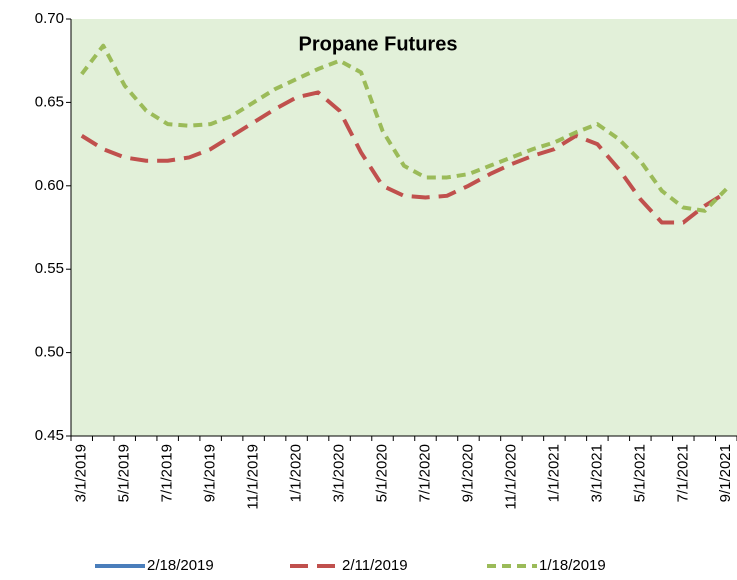  What do you see at coordinates (210, 473) in the screenshot?
I see `x-tick-label: 9/1/2019` at bounding box center [210, 473].